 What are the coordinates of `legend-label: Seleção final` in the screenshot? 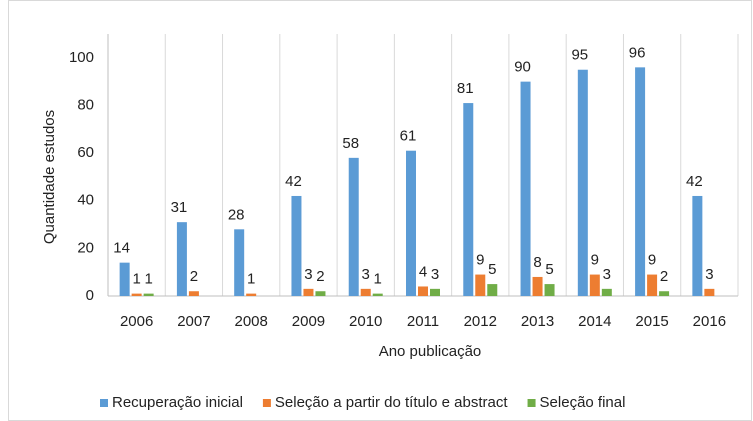 It's located at (583, 402).